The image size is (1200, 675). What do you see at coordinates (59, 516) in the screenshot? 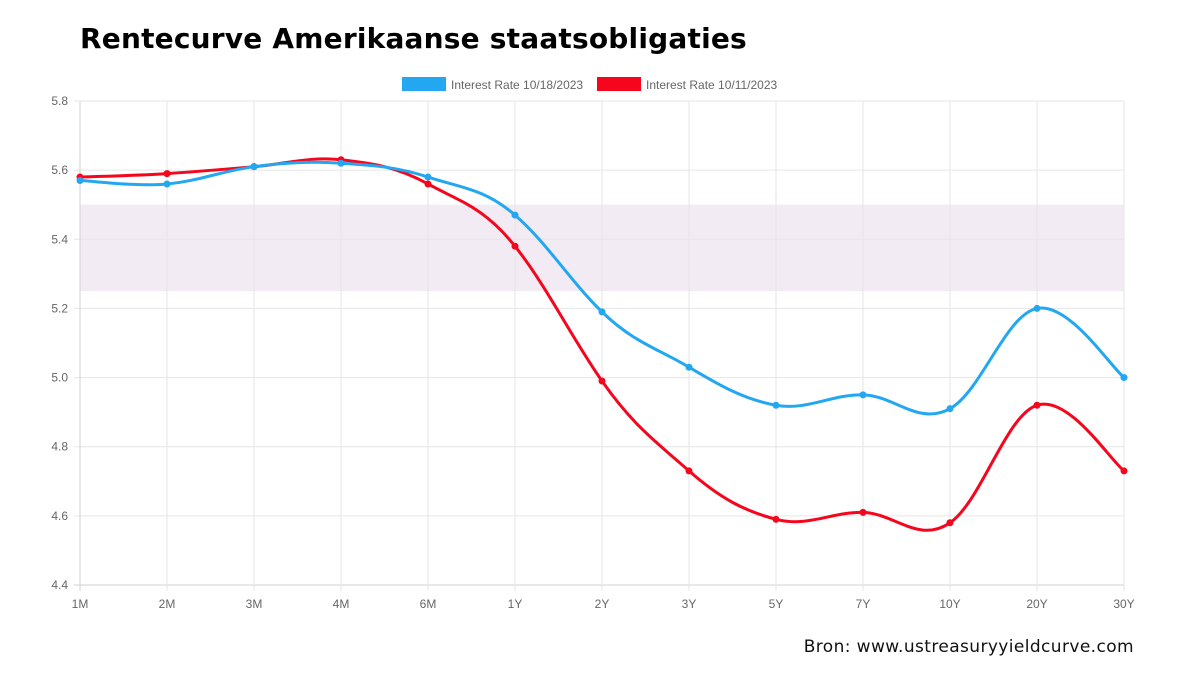
I see `y-tick-label: 4.6` at bounding box center [59, 516].